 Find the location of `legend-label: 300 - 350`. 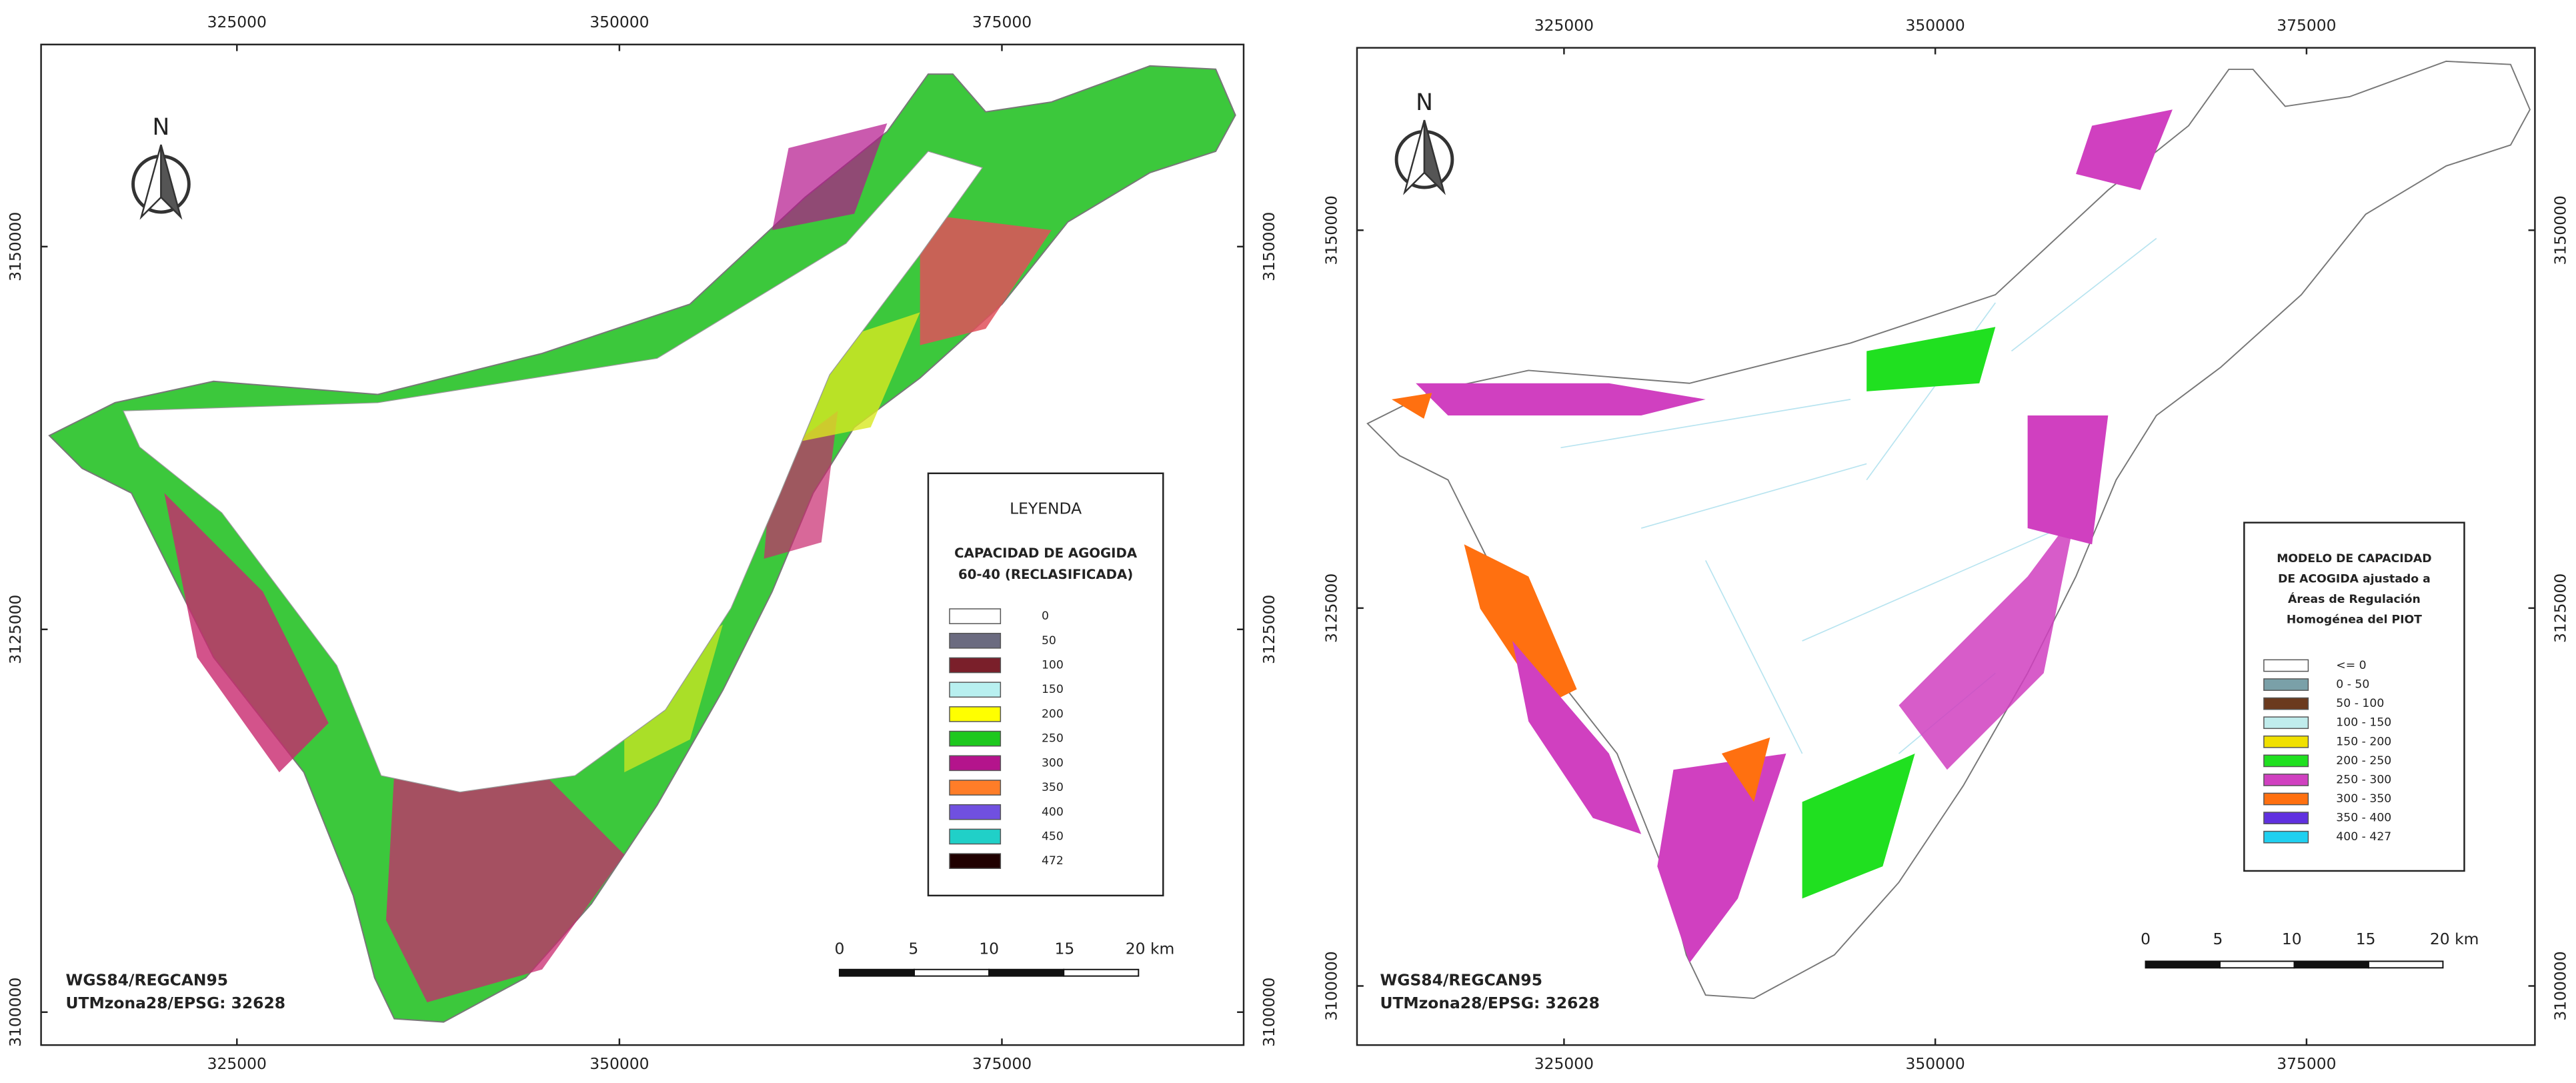

legend-label: 300 - 350 is located at coordinates (2363, 799).